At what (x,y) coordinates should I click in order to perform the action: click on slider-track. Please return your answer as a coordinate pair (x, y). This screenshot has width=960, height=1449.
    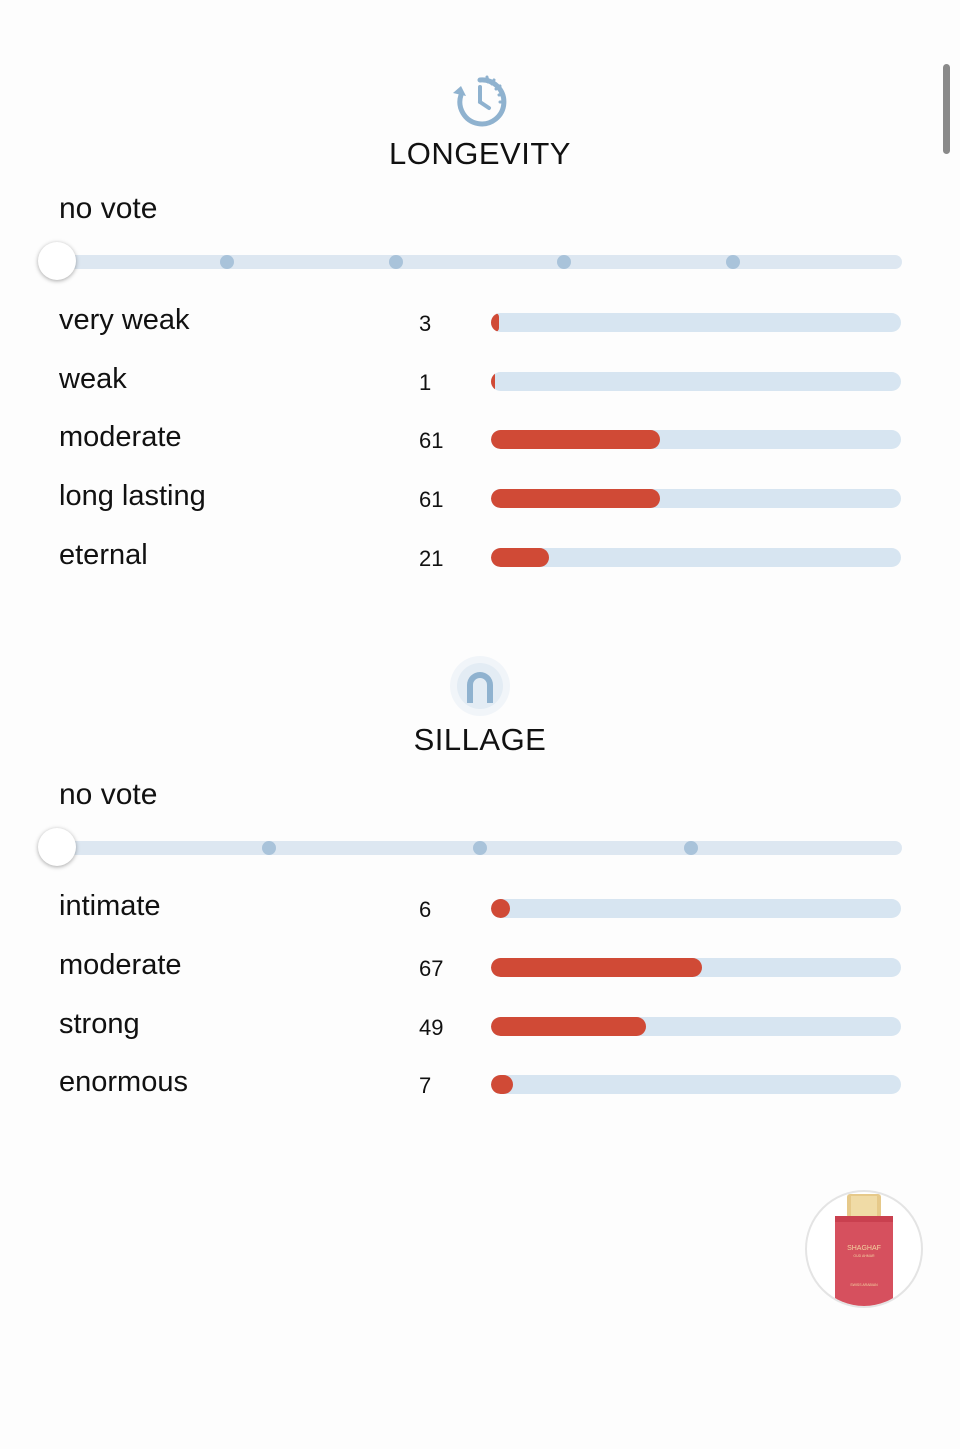
    Looking at the image, I should click on (480, 262).